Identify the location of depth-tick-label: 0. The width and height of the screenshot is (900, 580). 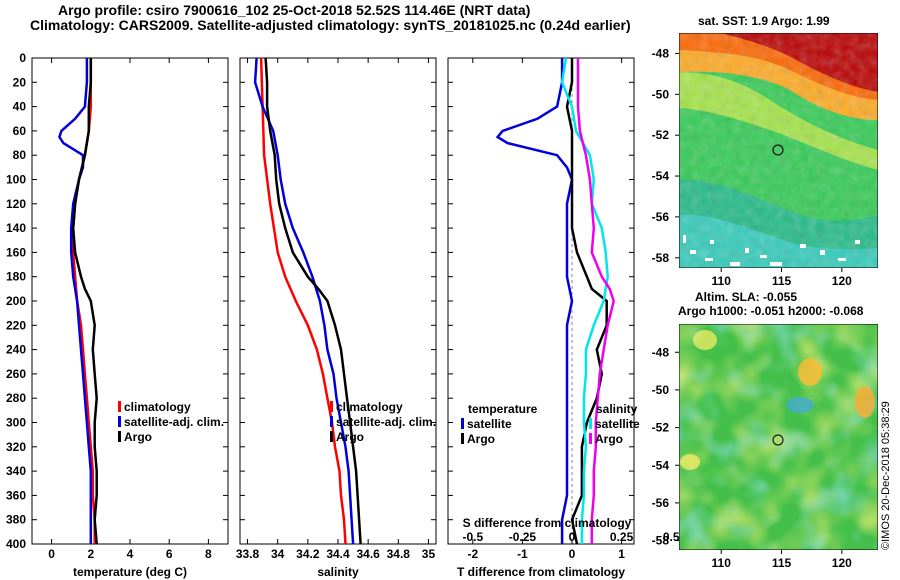
(22, 58).